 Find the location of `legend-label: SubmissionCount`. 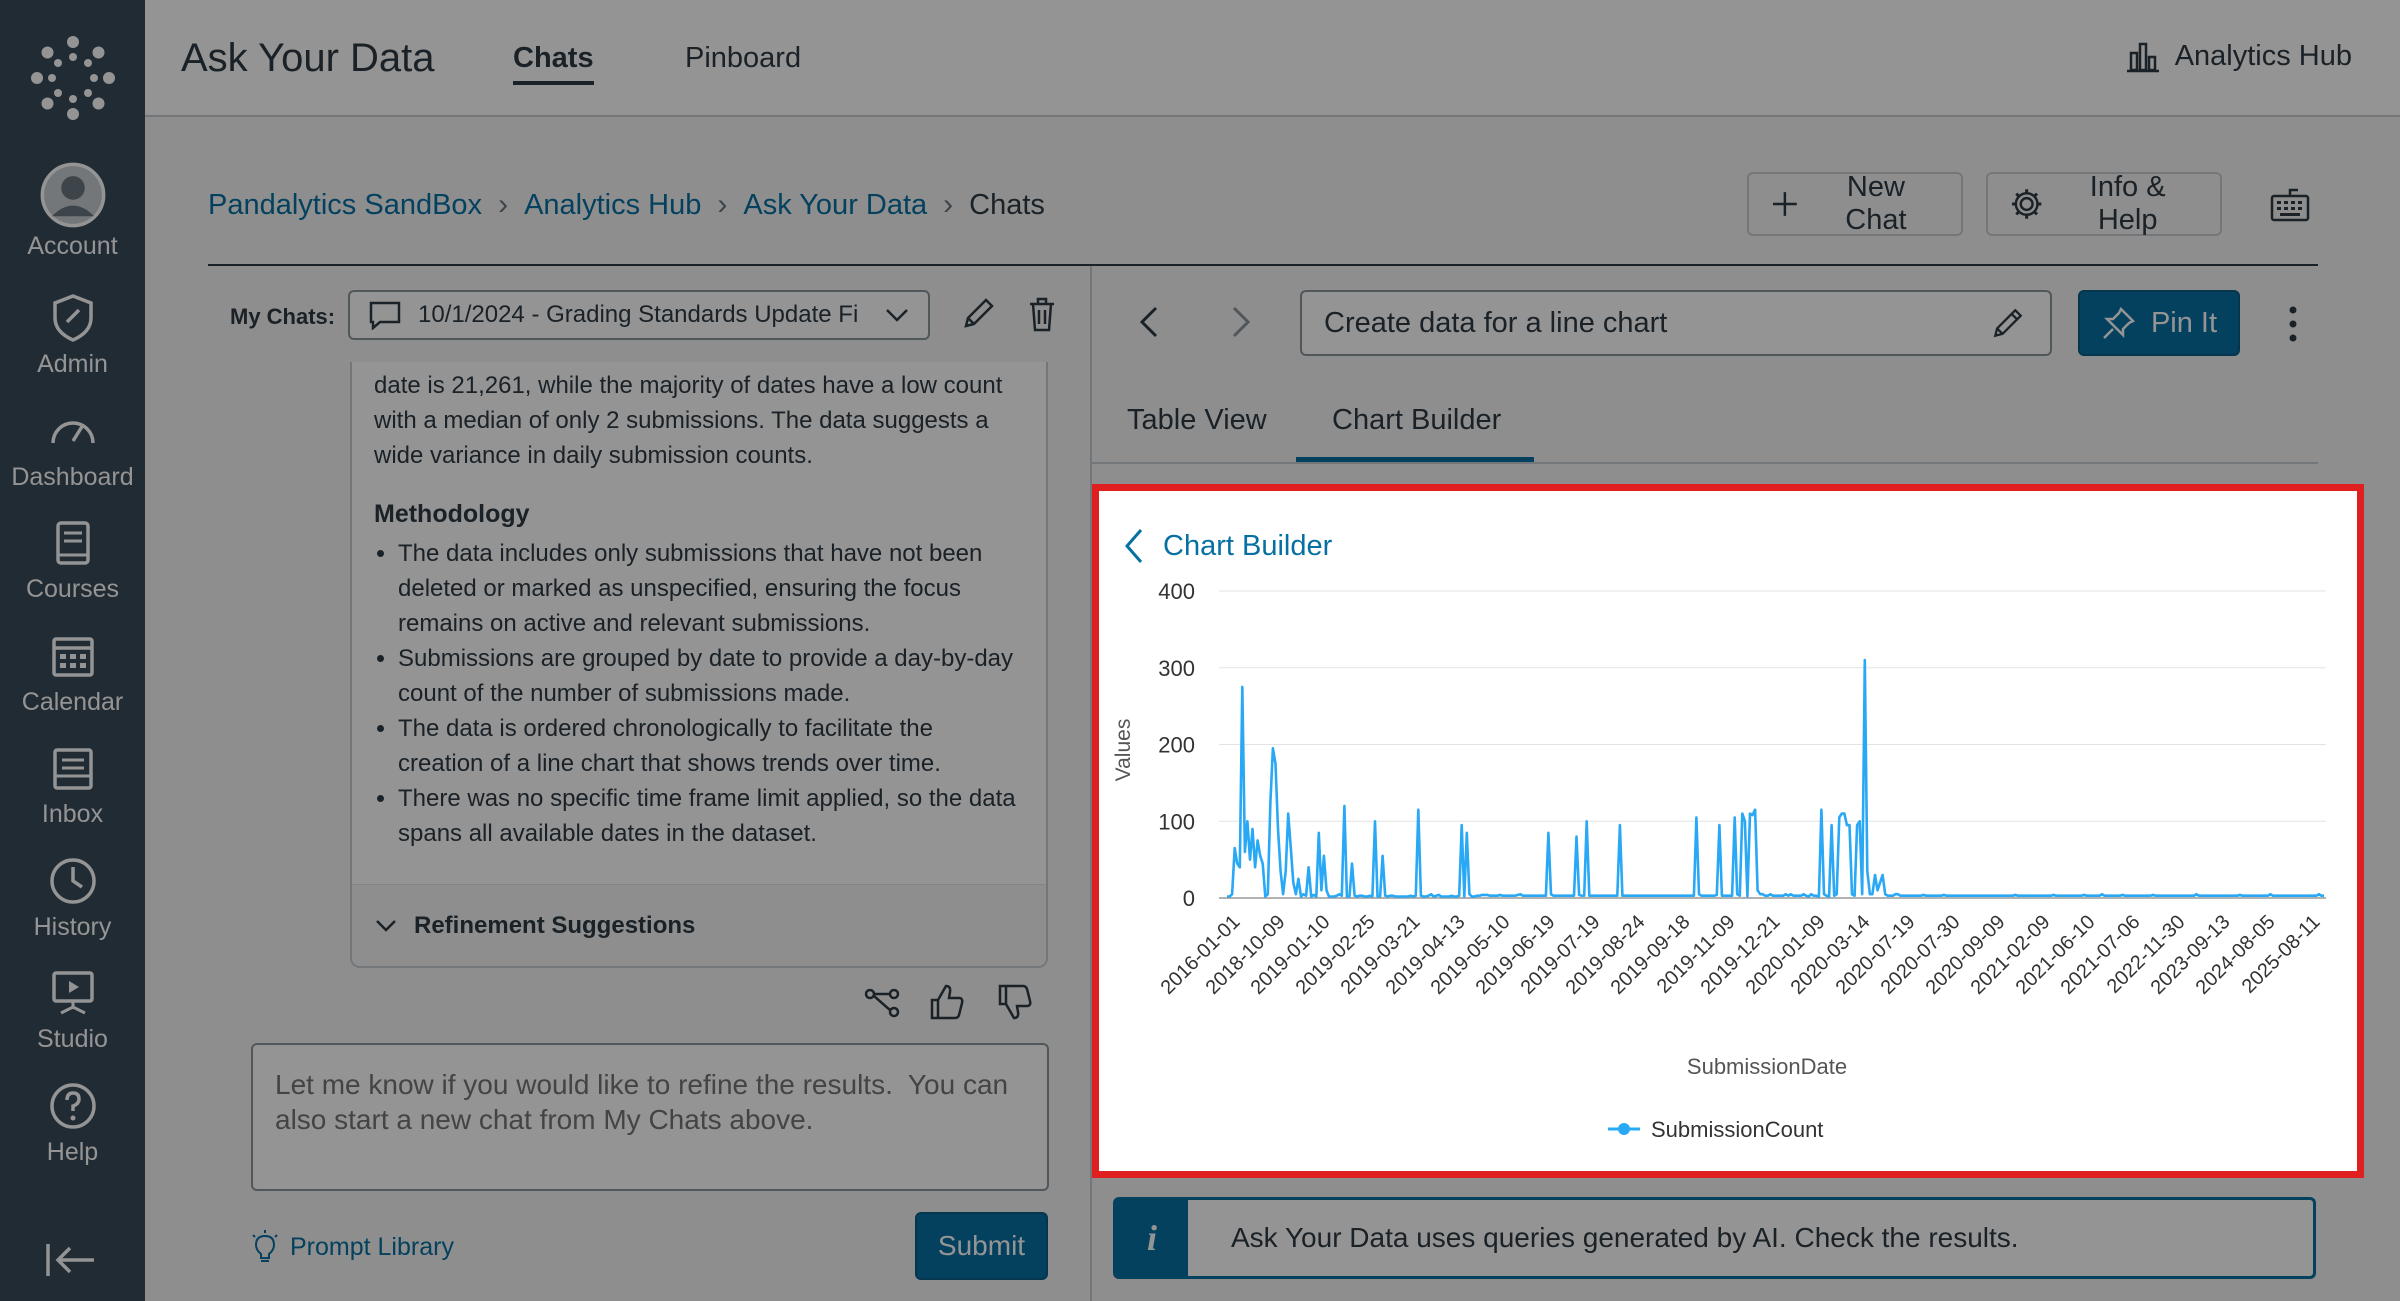

legend-label: SubmissionCount is located at coordinates (1737, 1129).